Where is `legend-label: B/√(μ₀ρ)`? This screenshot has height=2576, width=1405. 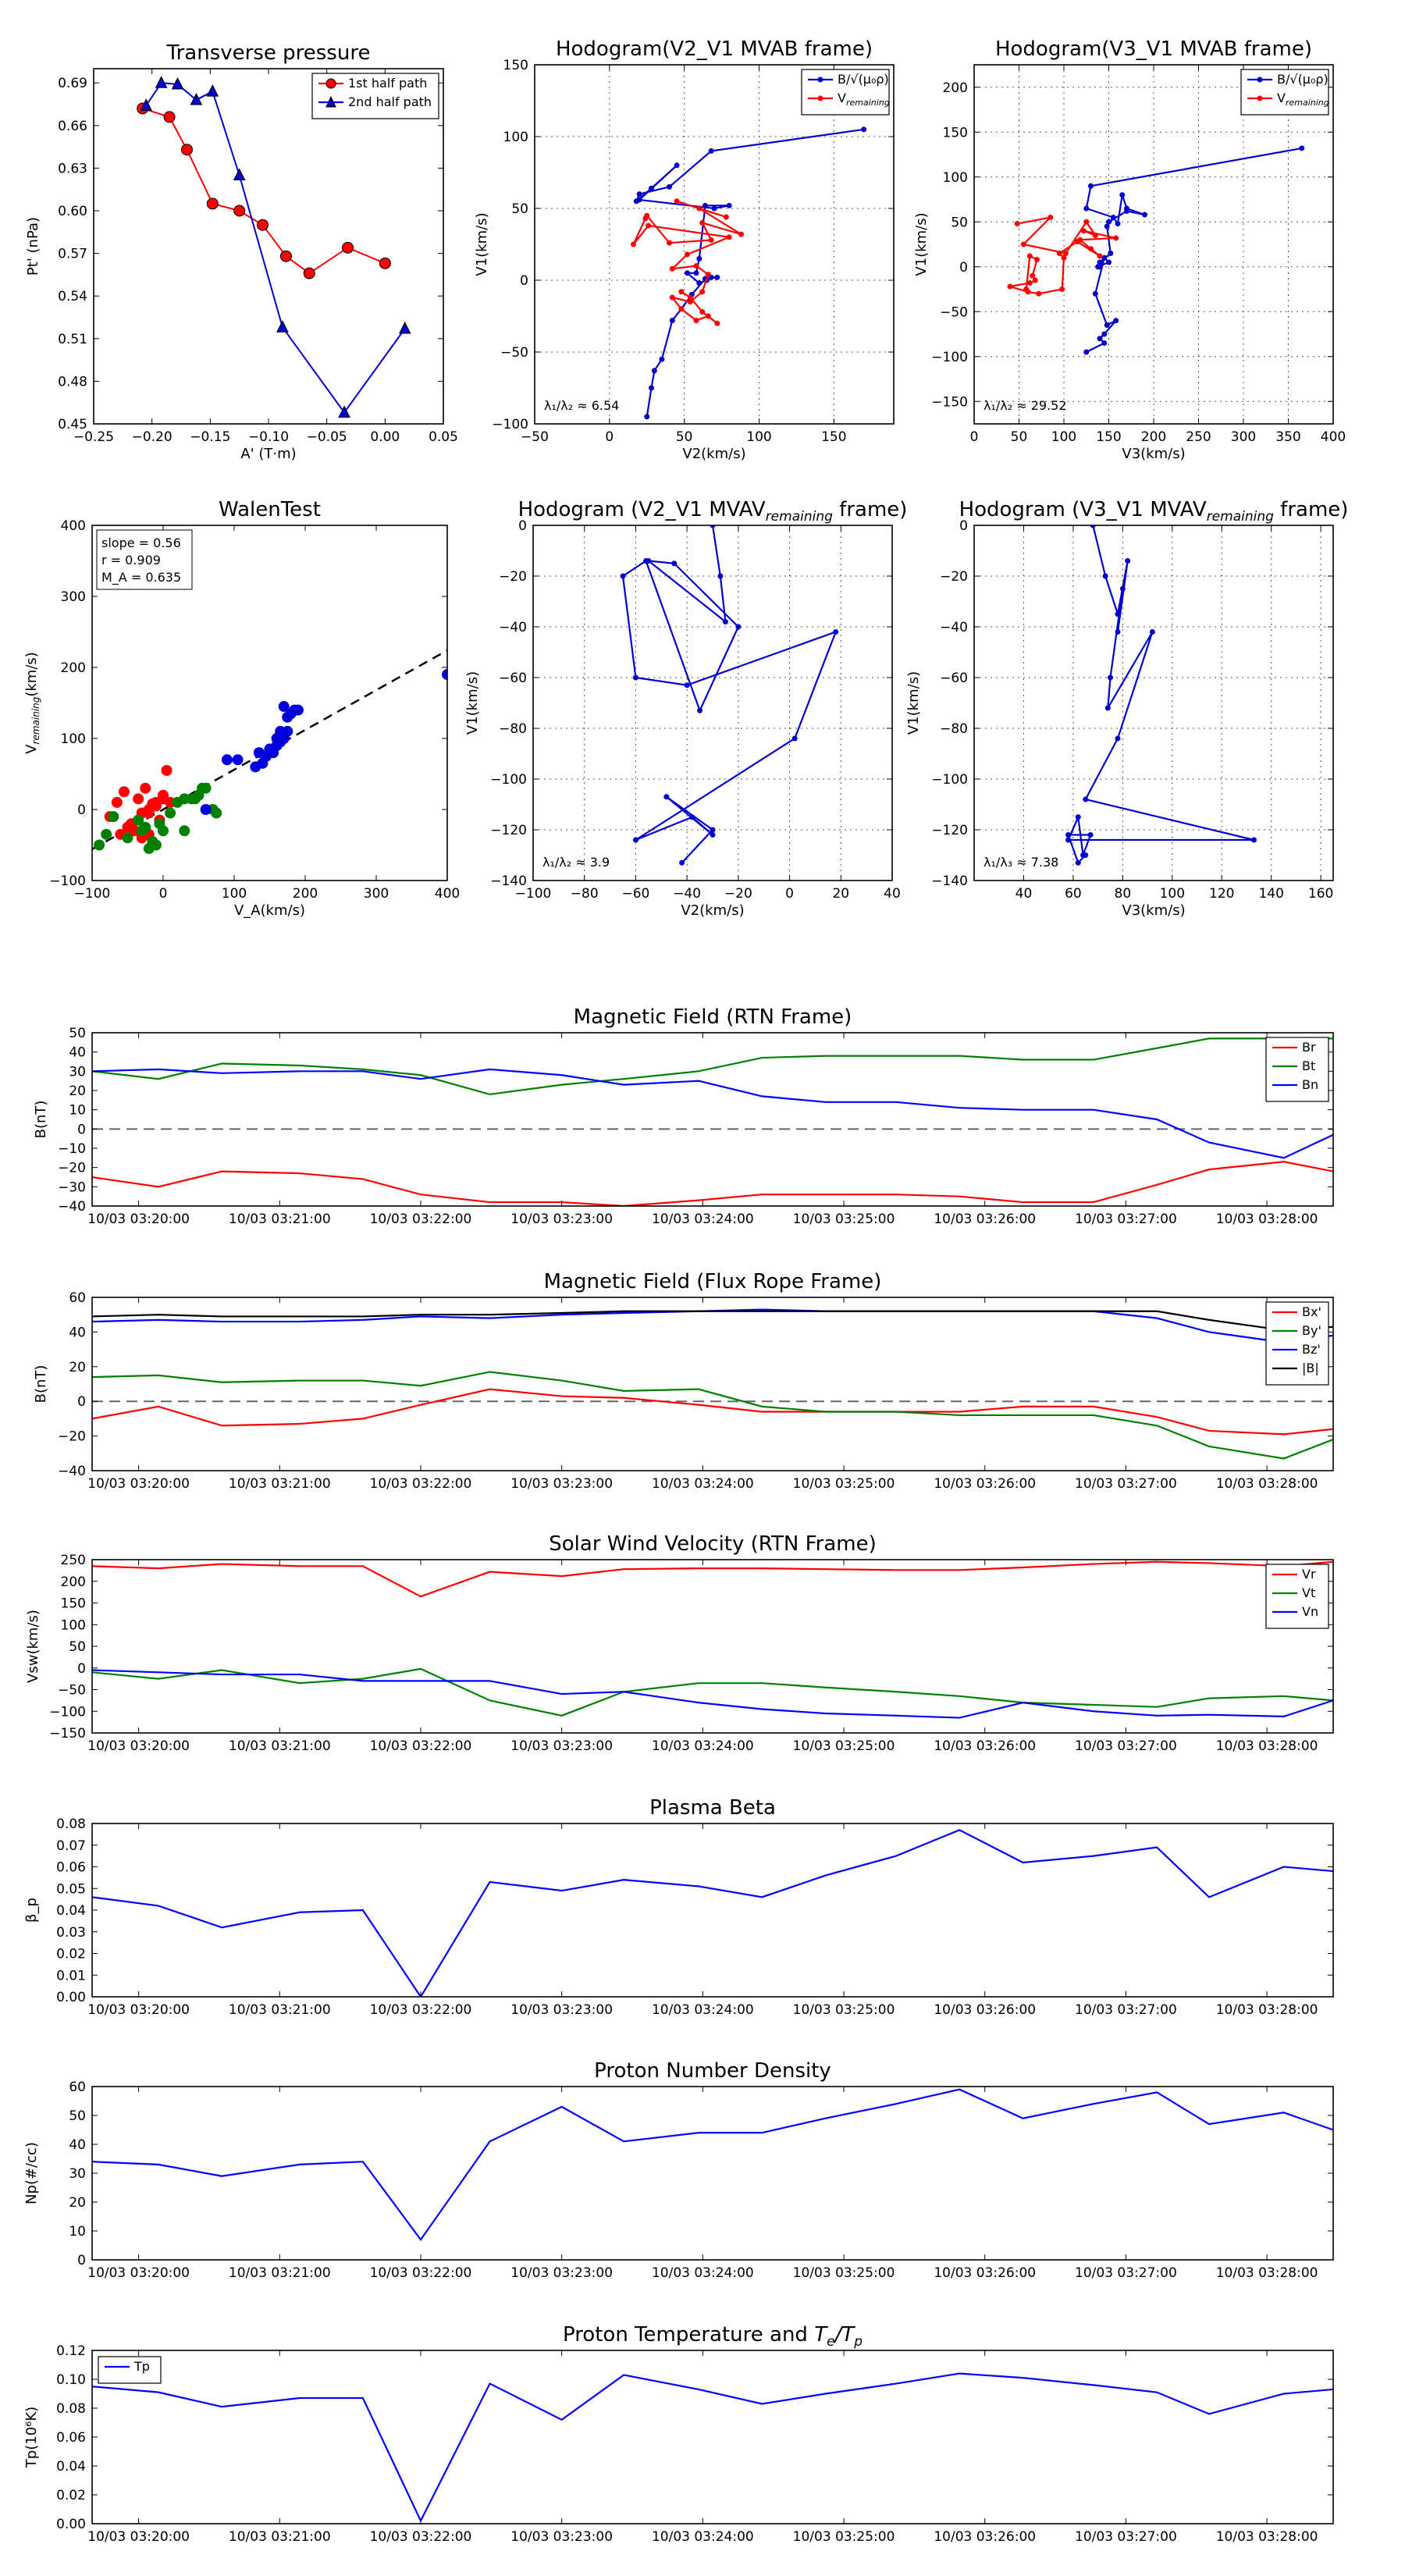
legend-label: B/√(μ₀ρ) is located at coordinates (1303, 79).